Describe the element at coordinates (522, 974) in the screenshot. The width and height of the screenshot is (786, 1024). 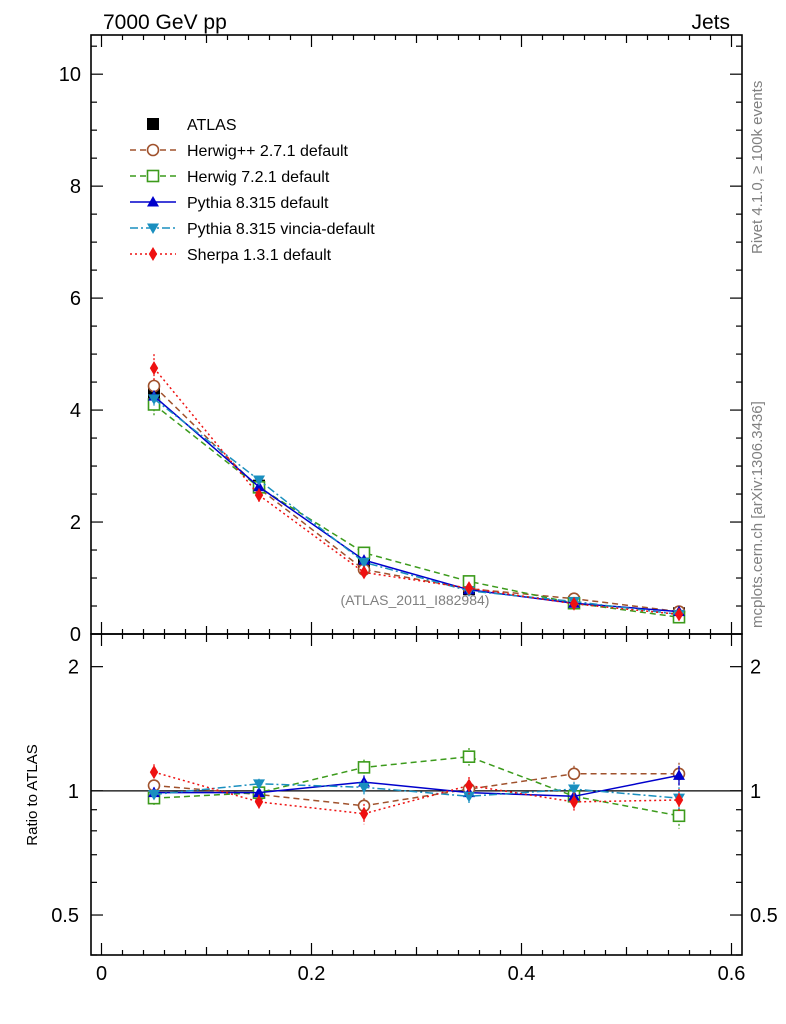
I see `x-tick-label: 0.4` at that location.